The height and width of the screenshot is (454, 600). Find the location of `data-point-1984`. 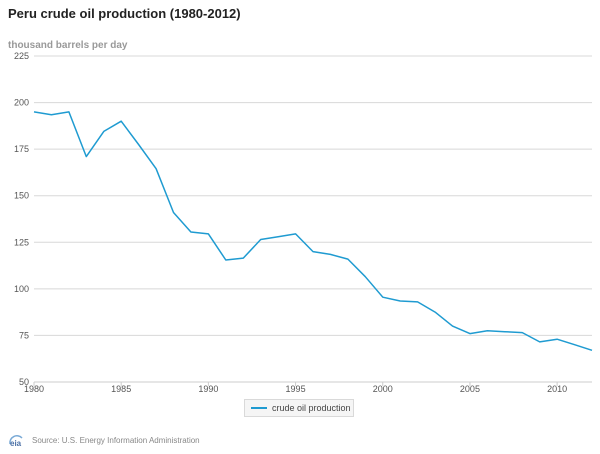

data-point-1984 is located at coordinates (104, 131).